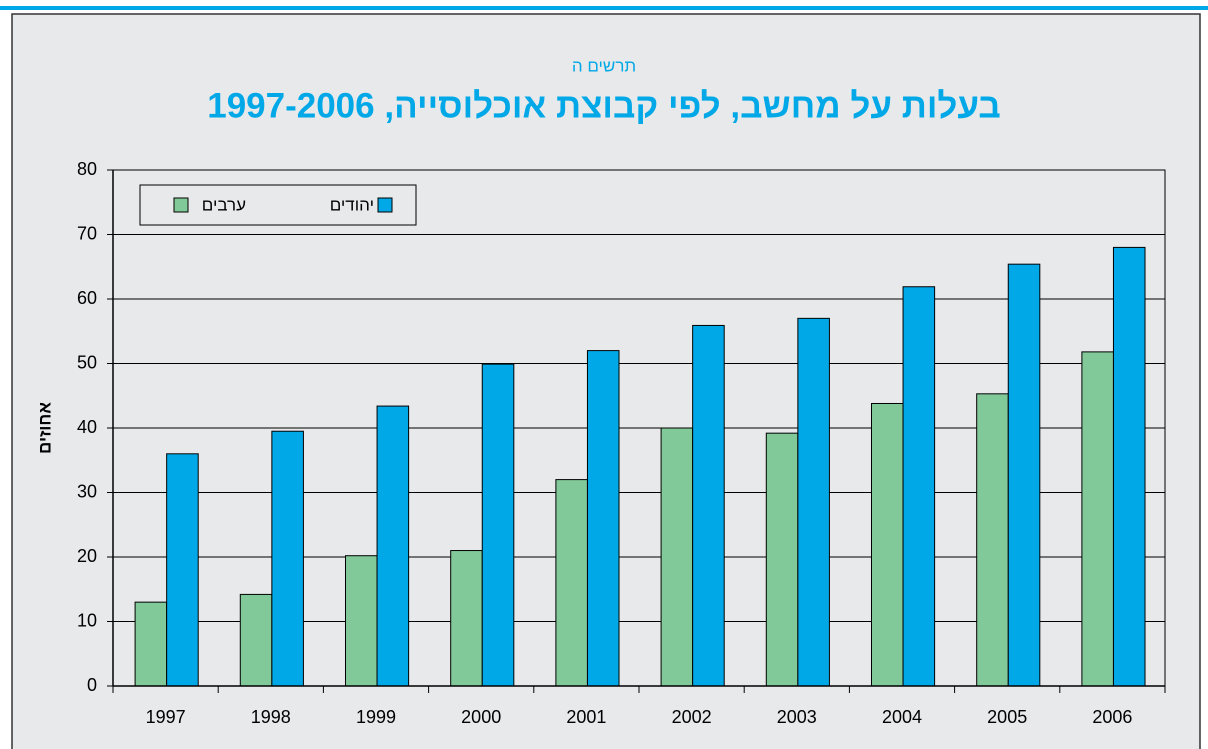 Image resolution: width=1208 pixels, height=749 pixels. What do you see at coordinates (604, 8) in the screenshot?
I see `top-rule` at bounding box center [604, 8].